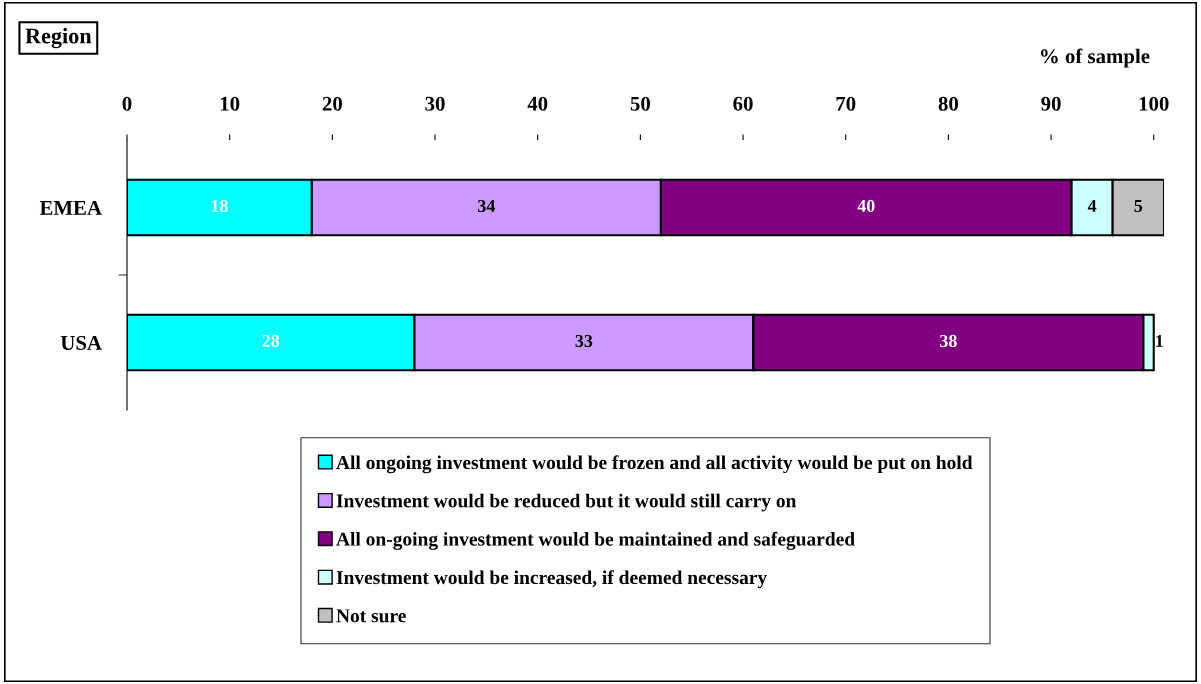 The image size is (1201, 684). Describe the element at coordinates (58, 38) in the screenshot. I see `text: Region` at that location.